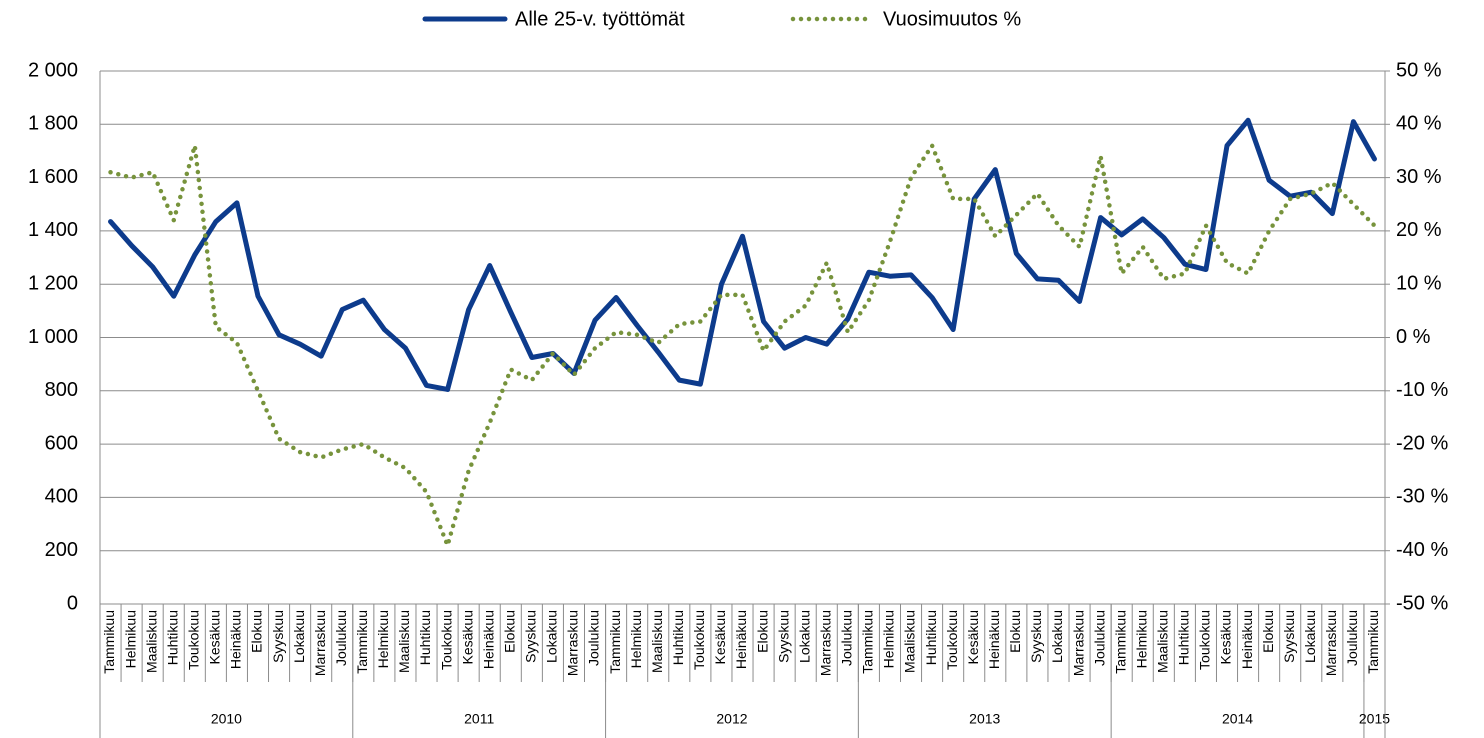 This screenshot has height=738, width=1484. Describe the element at coordinates (53, 70) in the screenshot. I see `y-tick-label: 2 000` at that location.